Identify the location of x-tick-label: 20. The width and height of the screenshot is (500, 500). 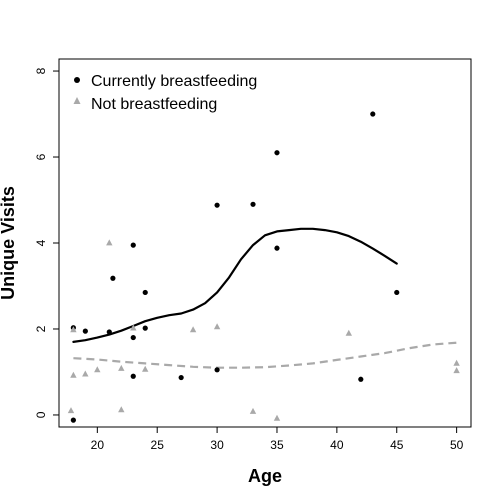
(98, 445).